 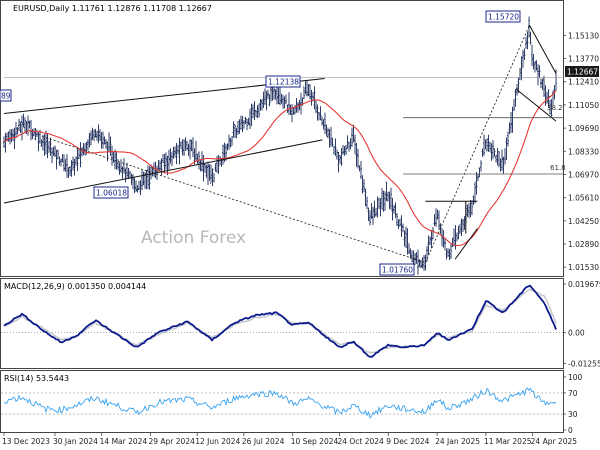 I want to click on x-tick-label: 13 Dec 2023, so click(x=26, y=441).